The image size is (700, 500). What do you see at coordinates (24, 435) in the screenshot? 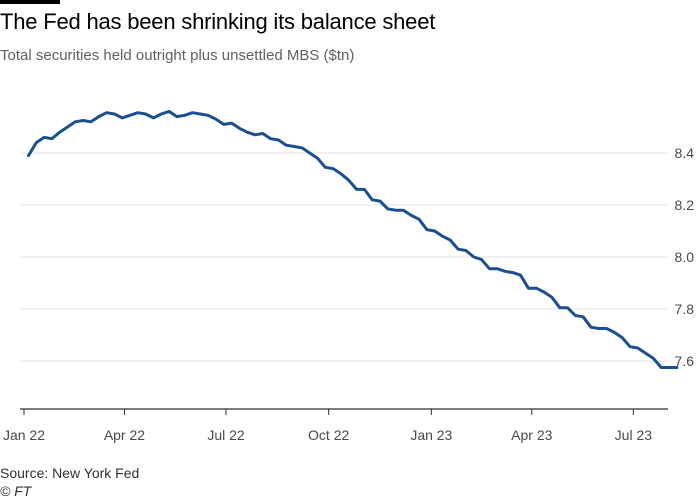
I see `x-tick-label: Jan 22` at bounding box center [24, 435].